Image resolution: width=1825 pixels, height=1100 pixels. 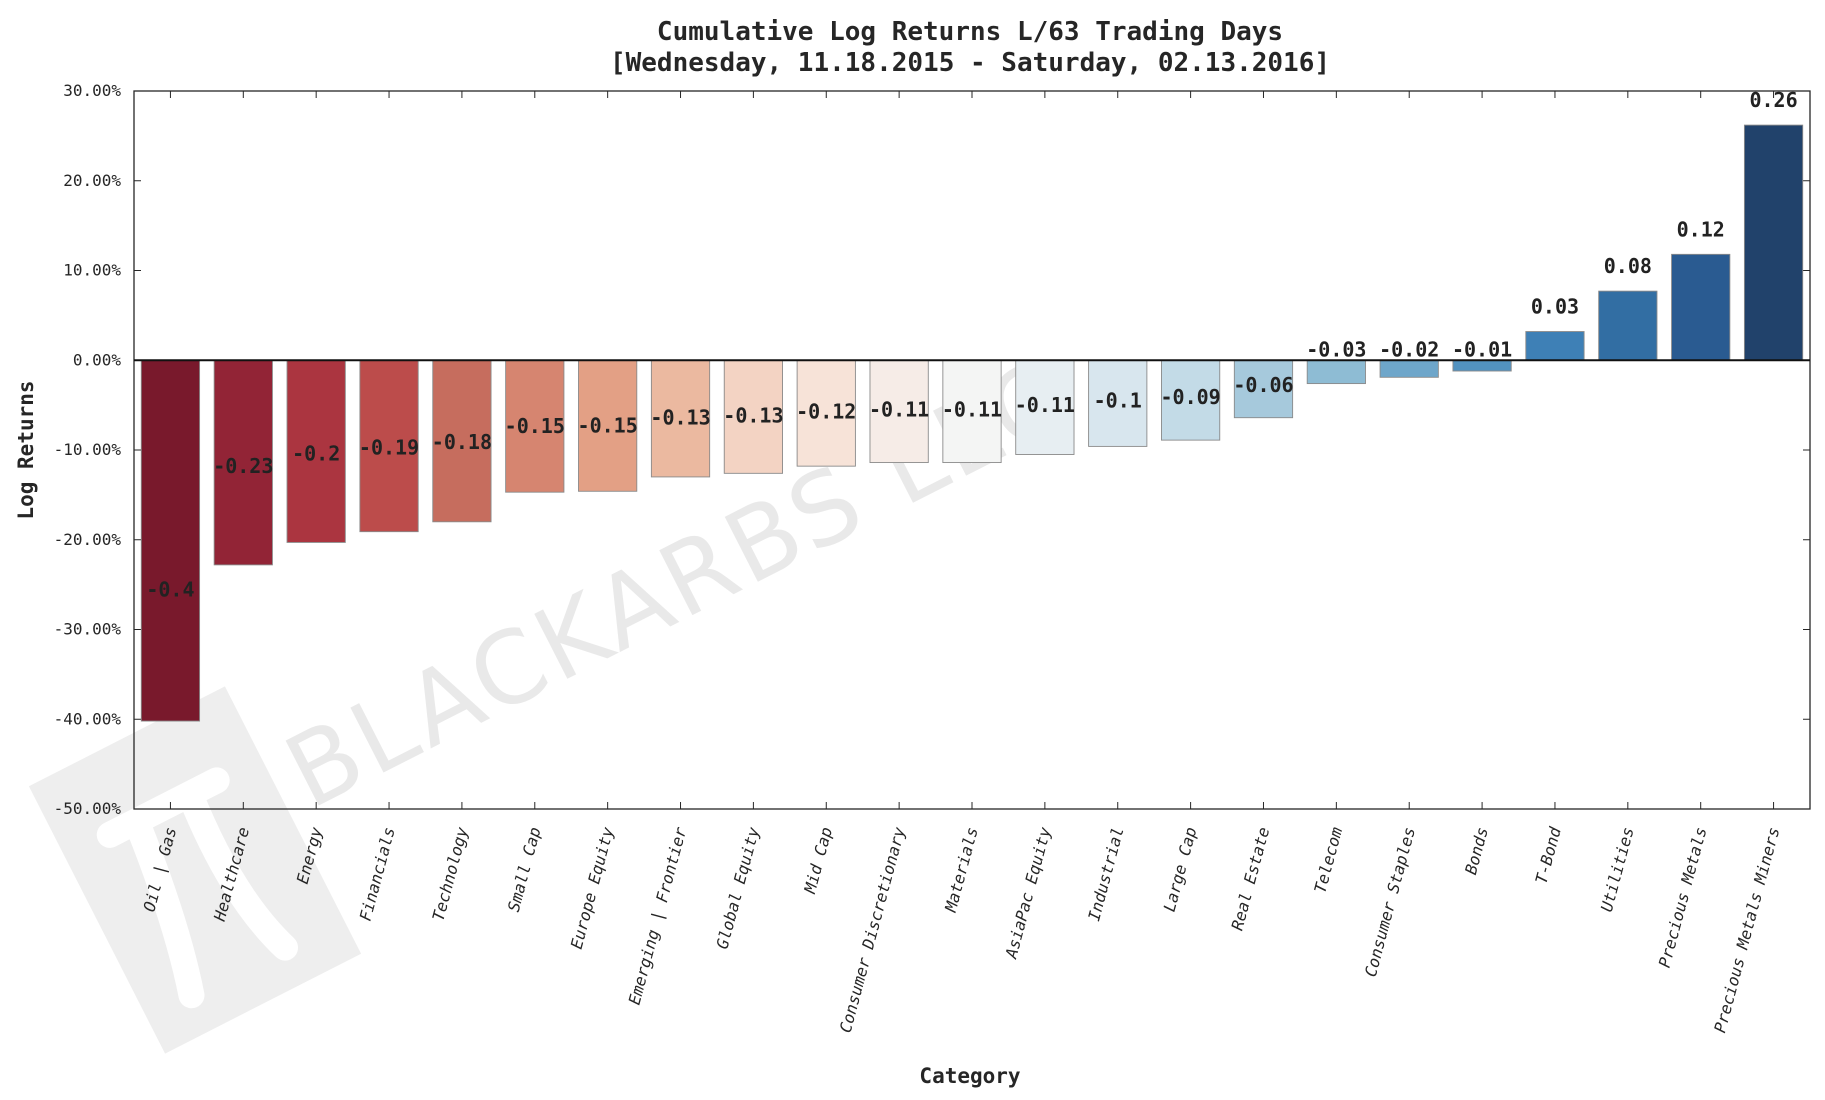 I want to click on data-label: -0.12, so click(x=826, y=411).